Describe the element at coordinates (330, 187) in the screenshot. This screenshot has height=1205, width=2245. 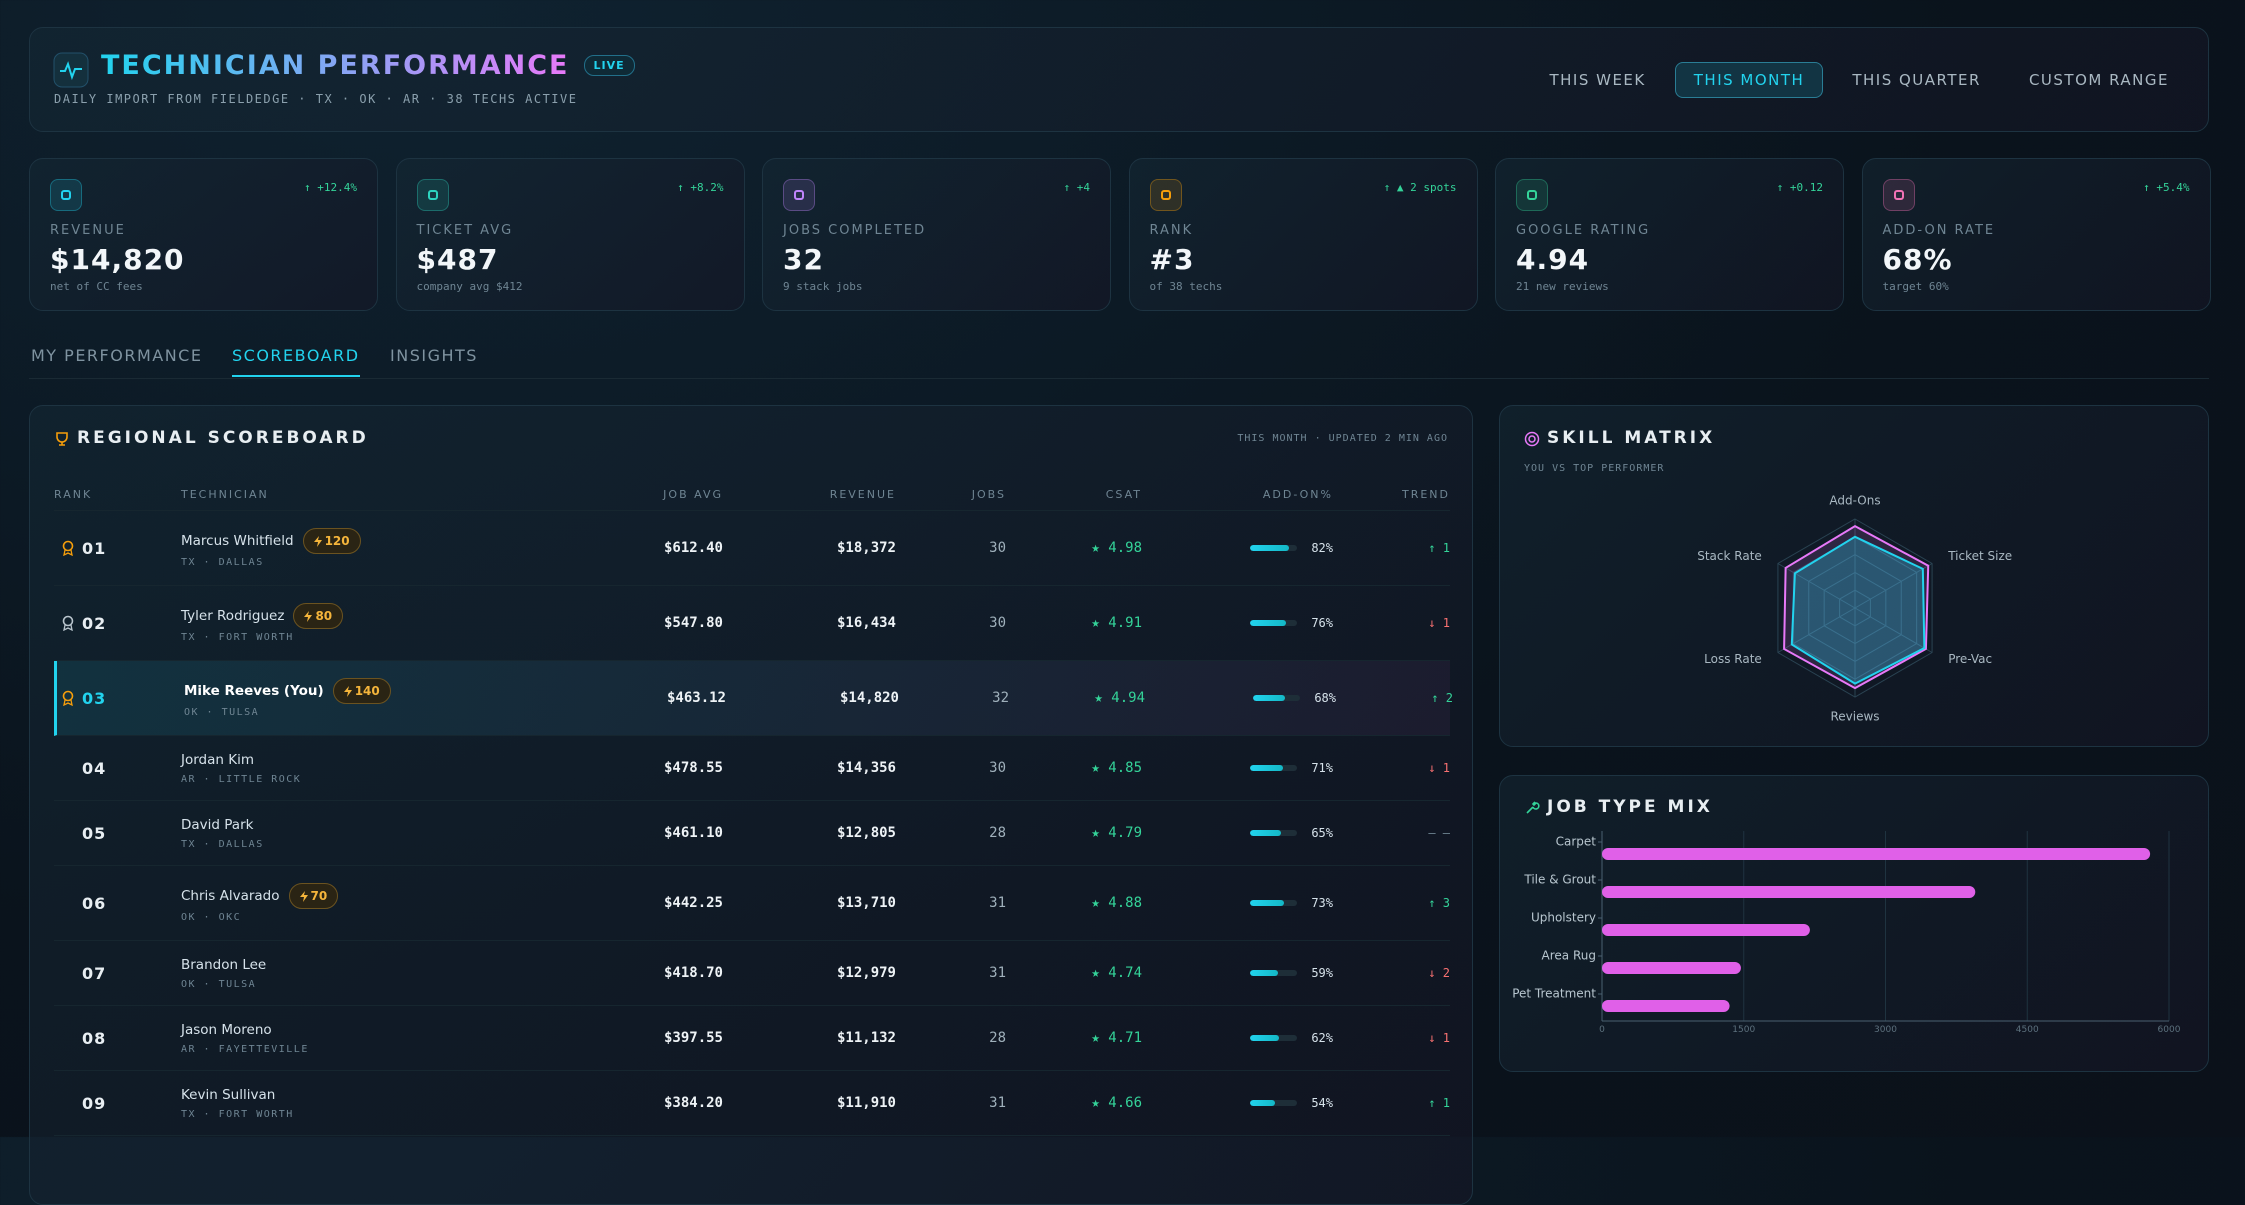
I see `kpi-delta: ↑ +12.4%` at that location.